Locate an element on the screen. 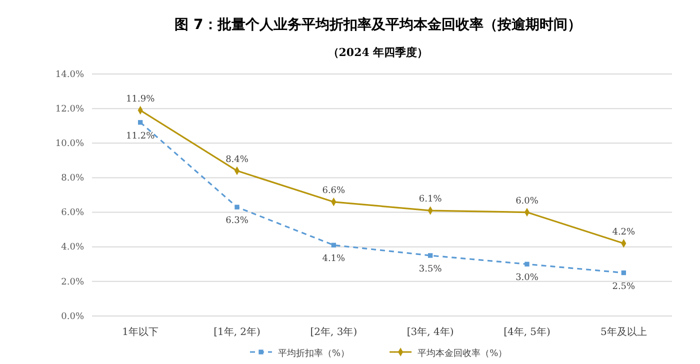 This screenshot has width=700, height=364. y-tick-label: 12.0% is located at coordinates (69, 109).